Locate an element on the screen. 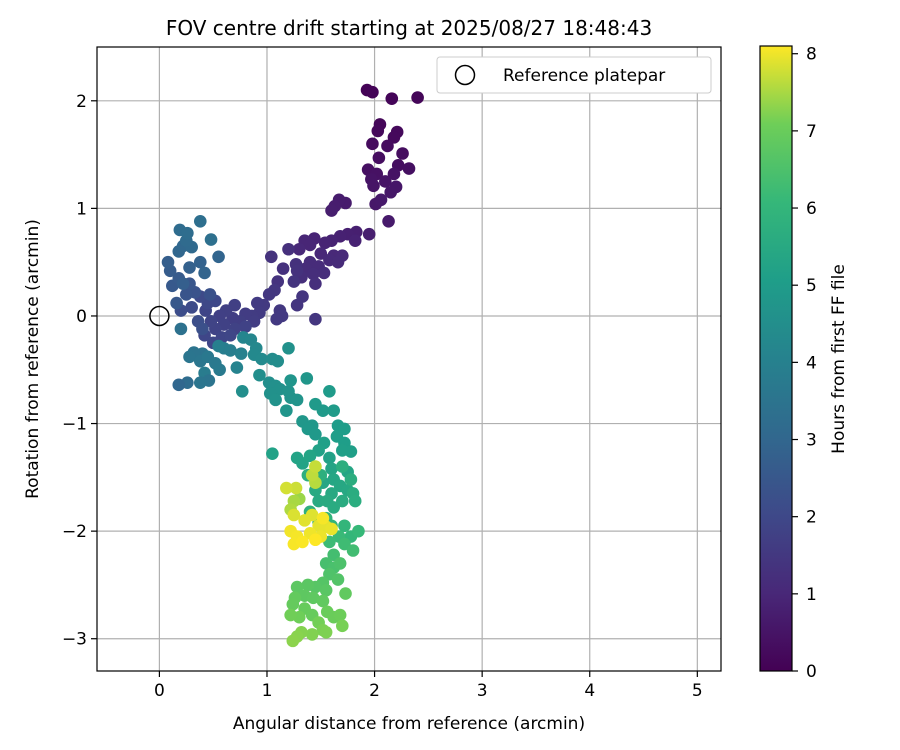 This screenshot has height=750, width=900. colorbar-tick-label: 1 is located at coordinates (811, 595).